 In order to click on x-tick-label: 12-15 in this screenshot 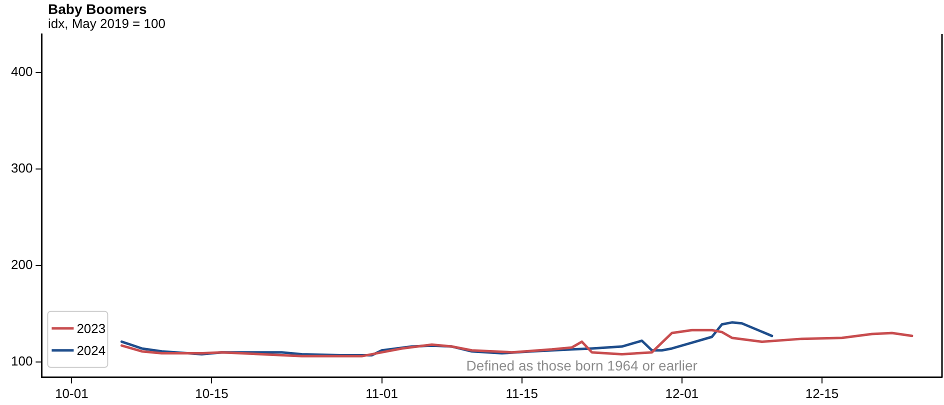, I will do `click(822, 393)`.